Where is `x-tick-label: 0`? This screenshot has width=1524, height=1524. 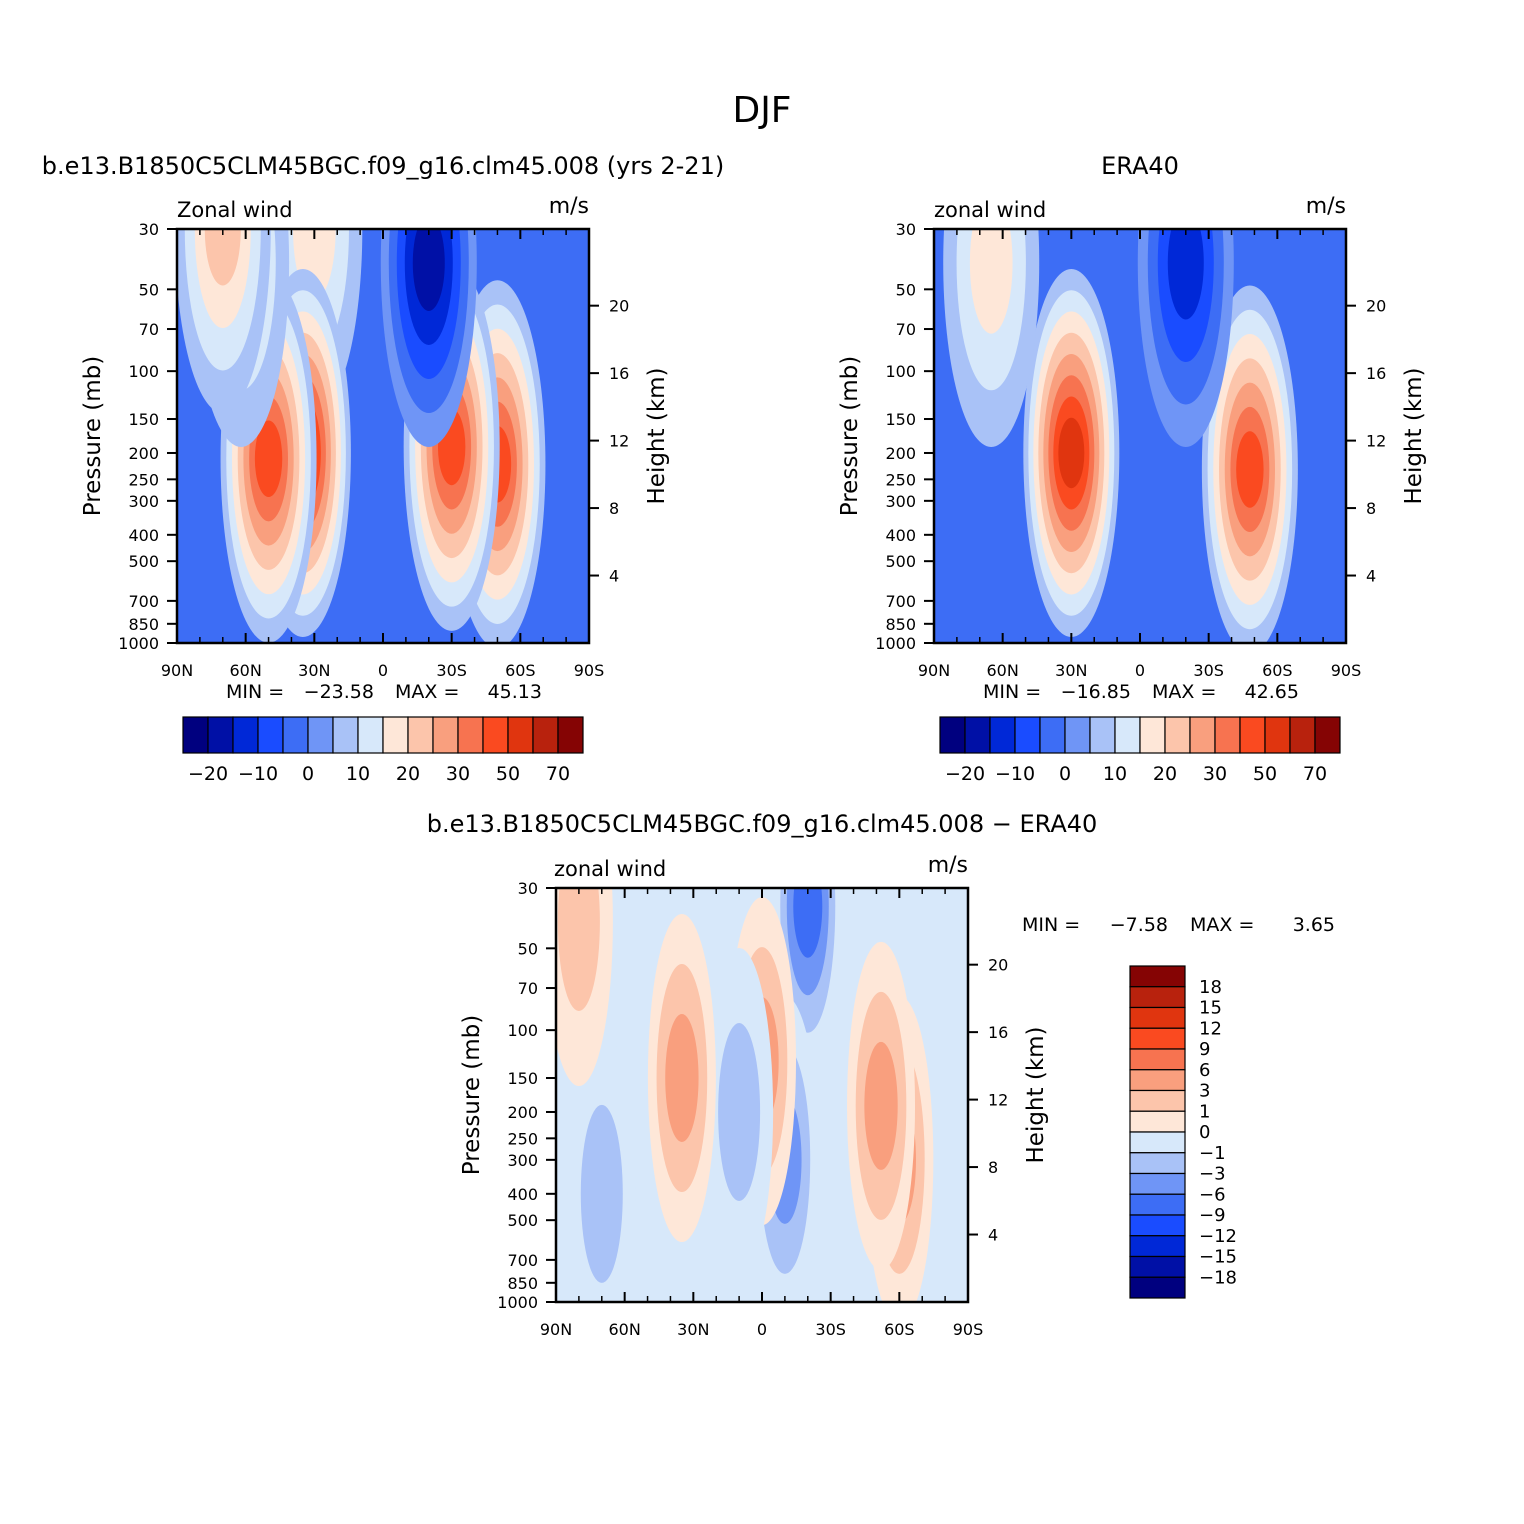
x-tick-label: 0 is located at coordinates (1140, 670).